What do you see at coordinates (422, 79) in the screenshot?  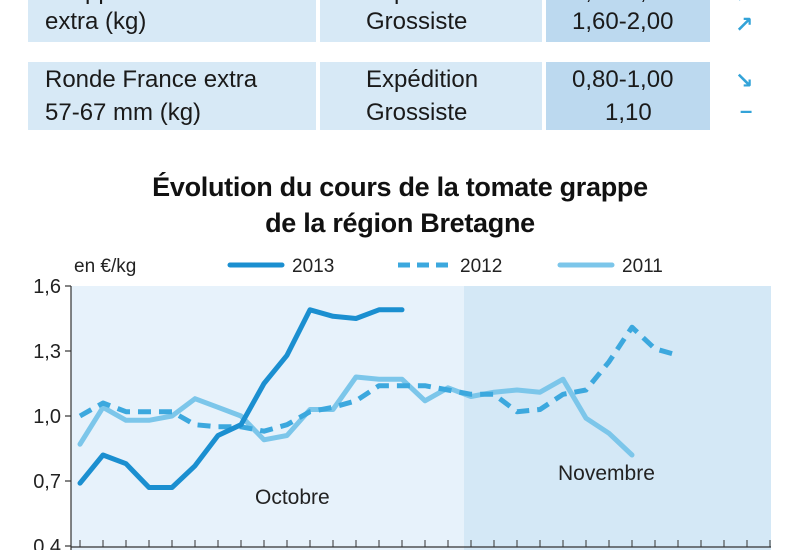 I see `row2-stage-1: Expédition` at bounding box center [422, 79].